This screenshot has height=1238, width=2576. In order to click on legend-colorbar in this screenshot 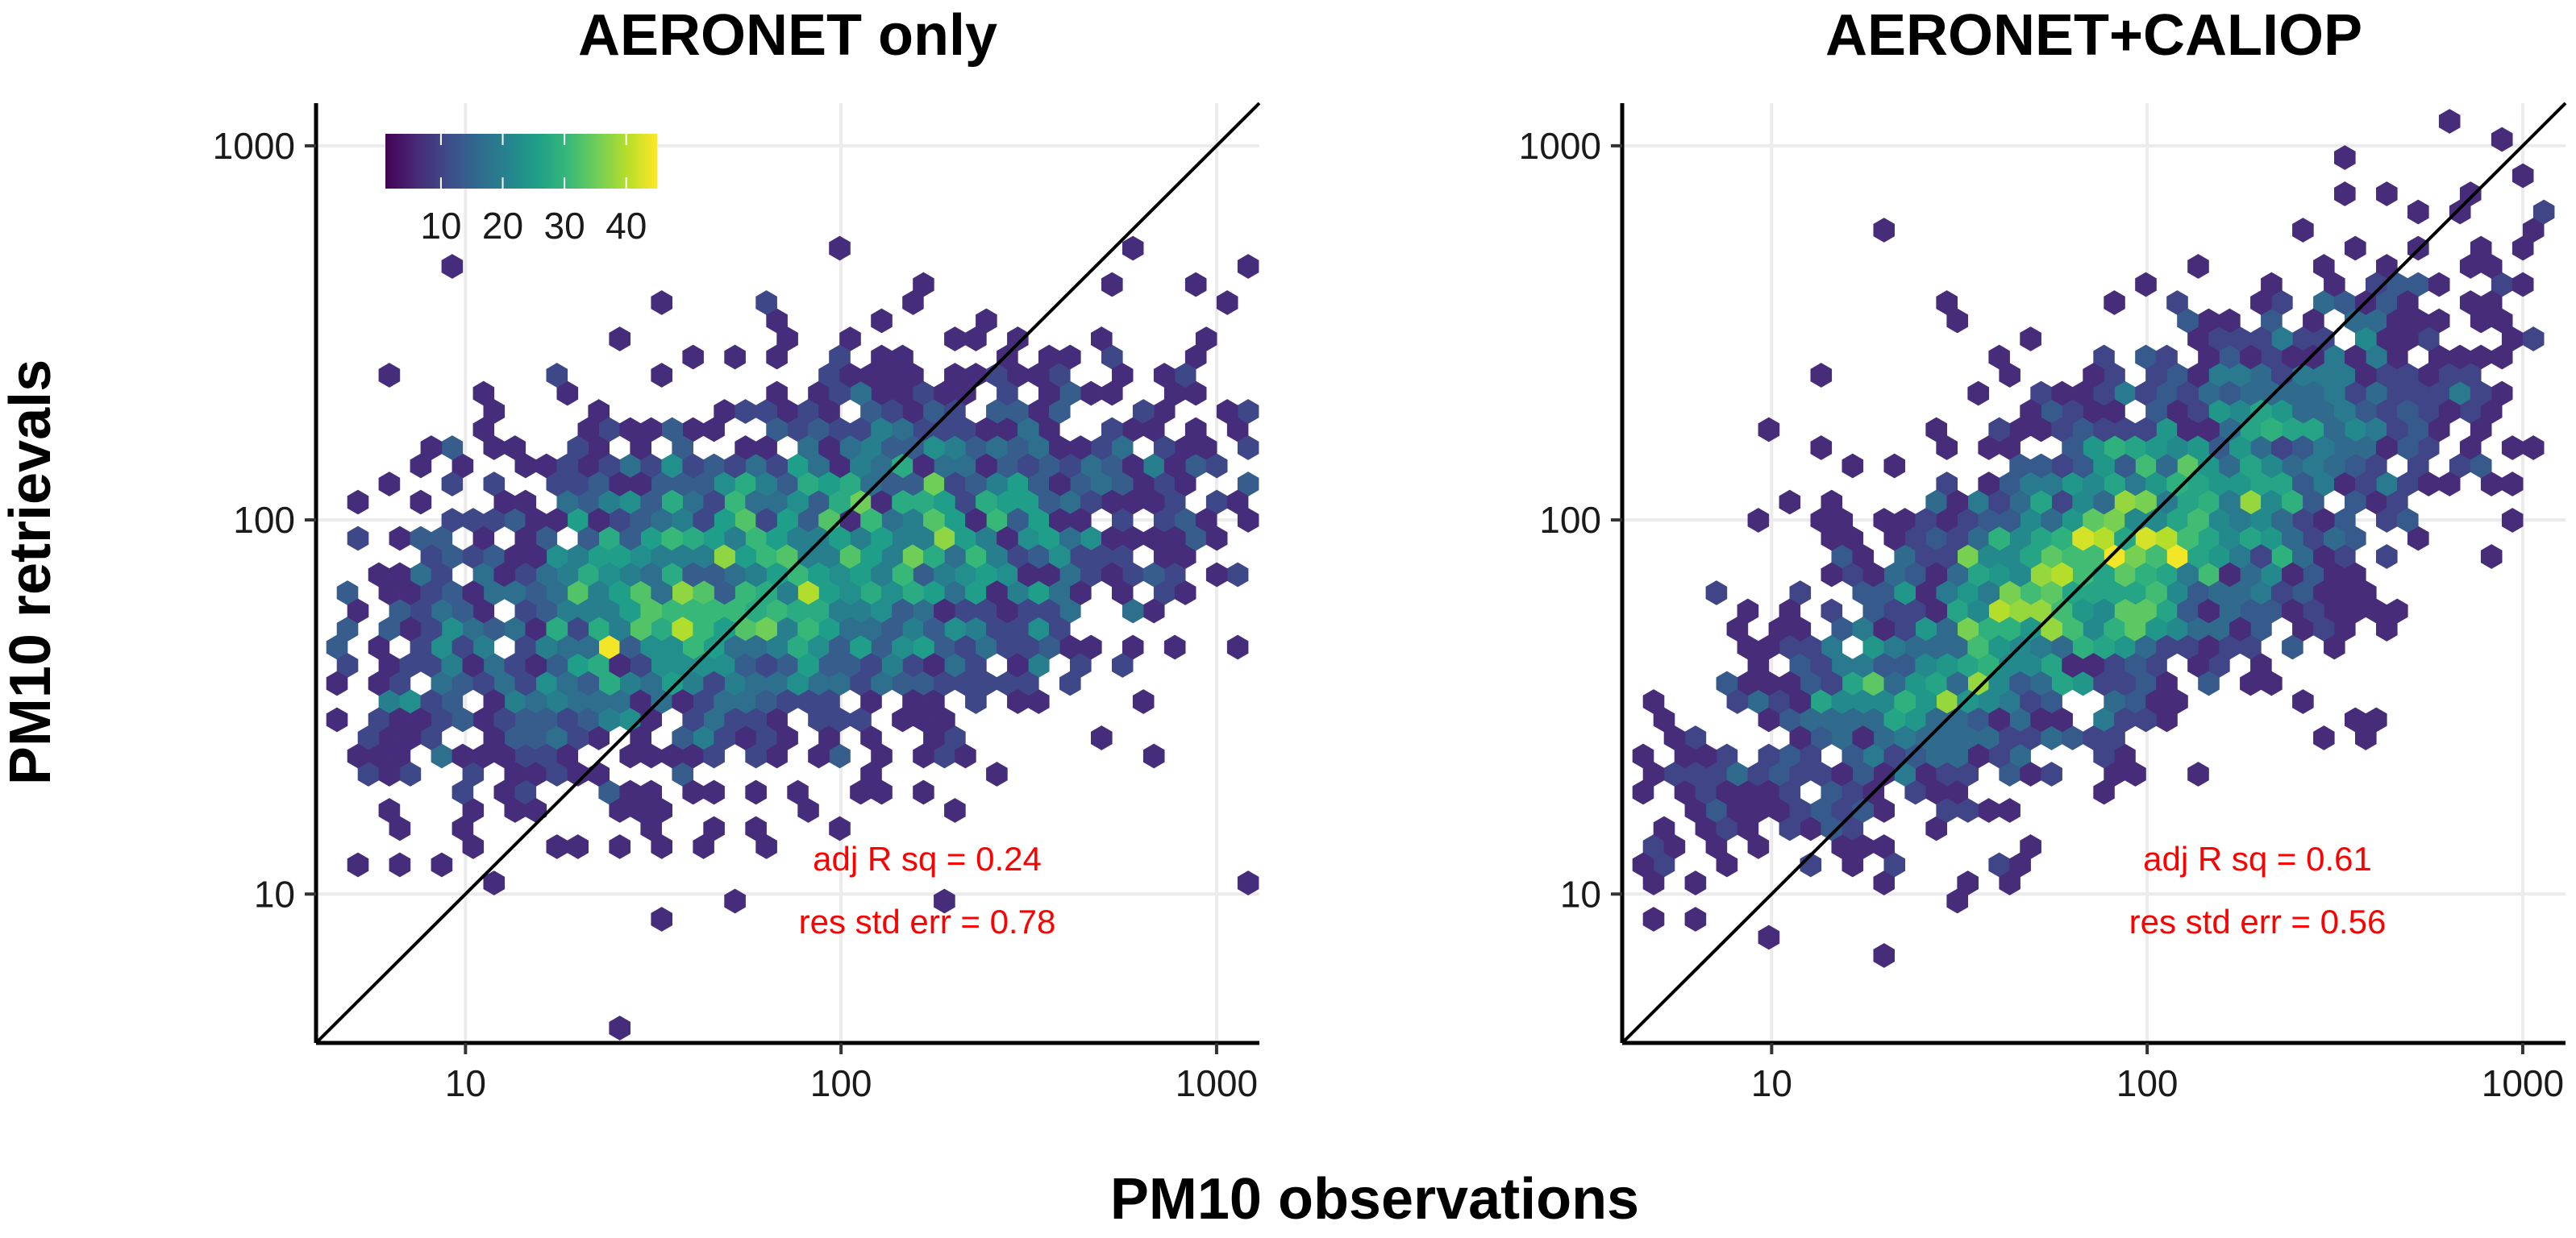, I will do `click(521, 161)`.